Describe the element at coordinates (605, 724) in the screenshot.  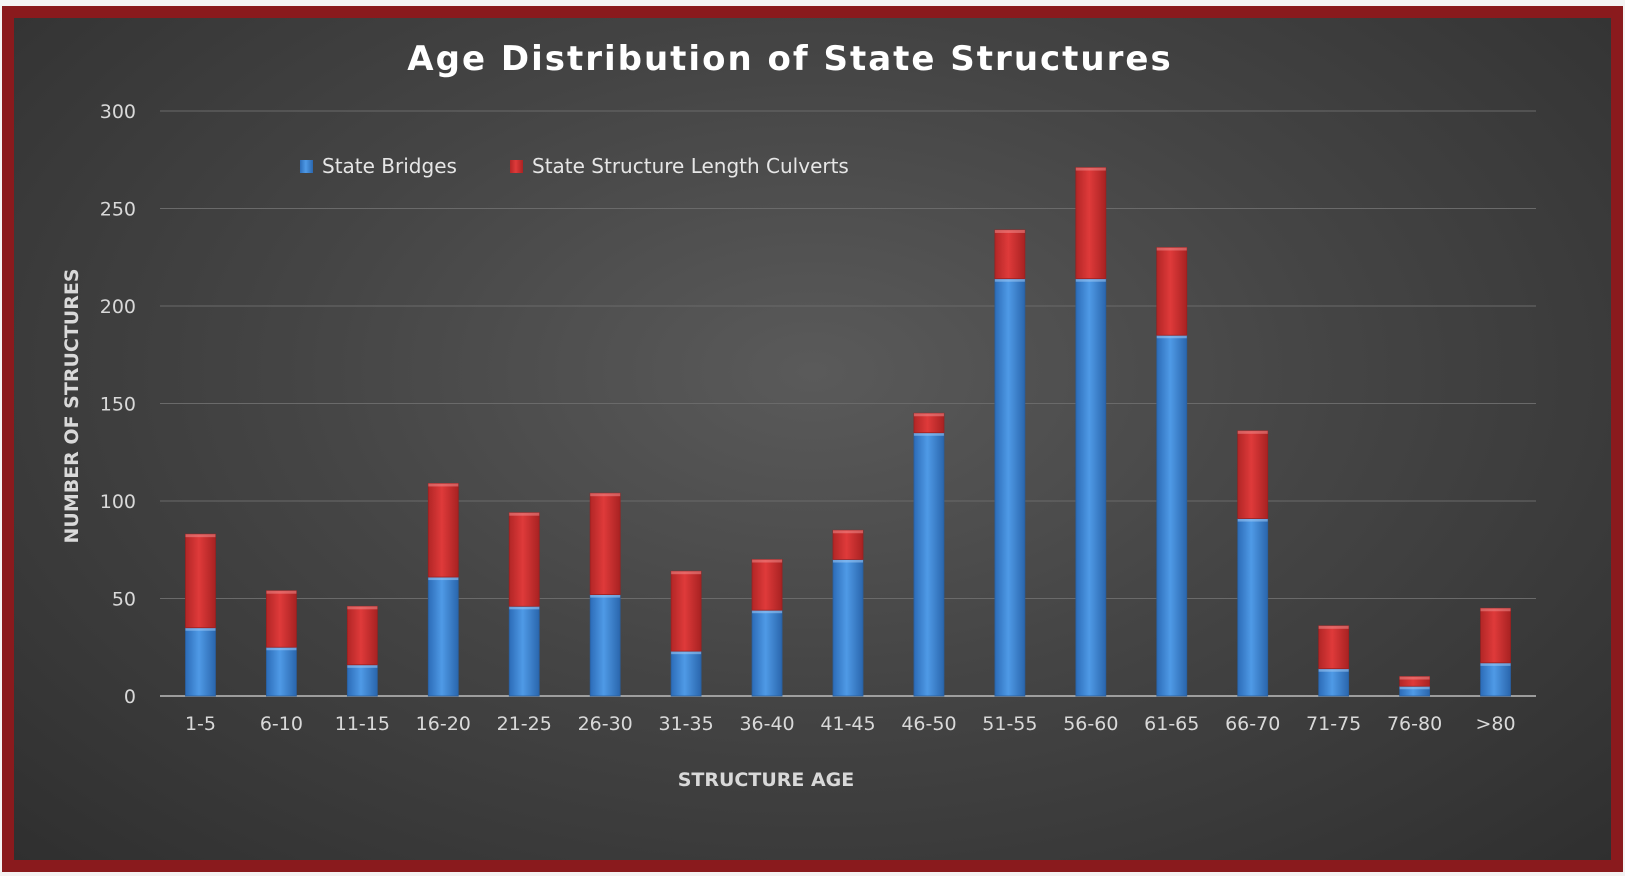
I see `x-tick-label: 26-30` at that location.